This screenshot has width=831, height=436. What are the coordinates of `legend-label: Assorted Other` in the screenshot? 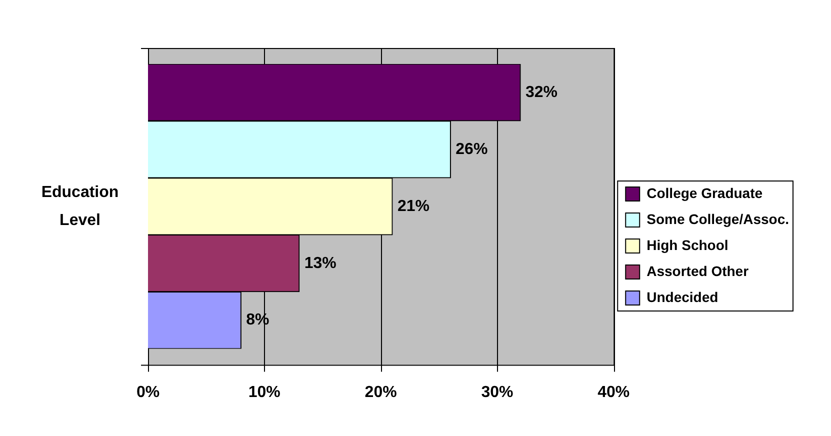 It's located at (698, 270).